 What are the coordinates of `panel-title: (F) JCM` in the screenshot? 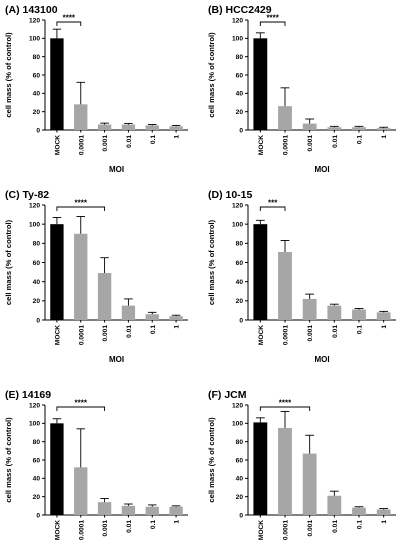 It's located at (227, 395).